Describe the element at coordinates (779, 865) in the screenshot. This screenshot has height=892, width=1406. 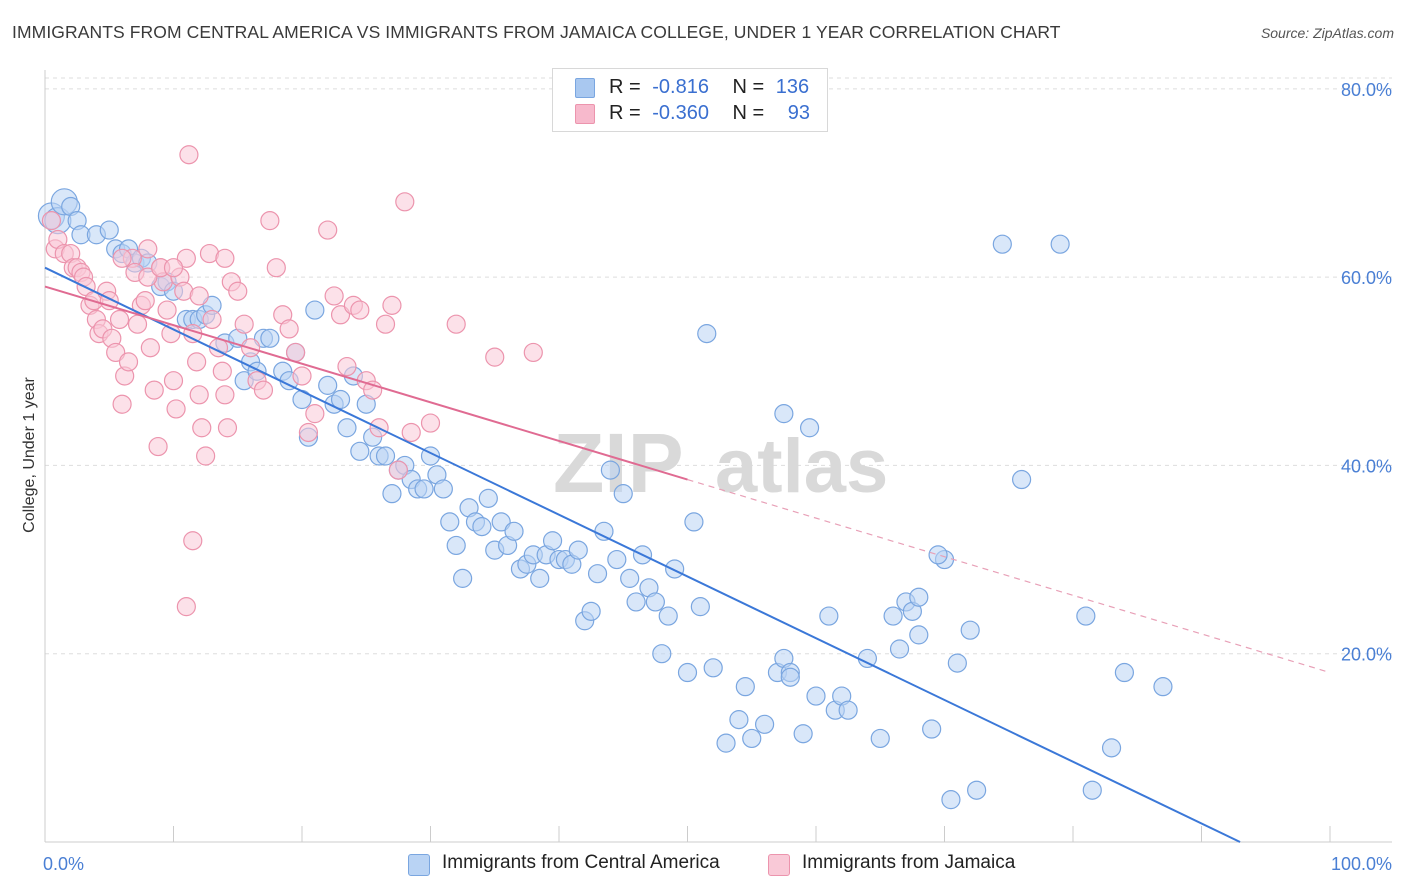
I see `series-swatch-jamaica` at that location.